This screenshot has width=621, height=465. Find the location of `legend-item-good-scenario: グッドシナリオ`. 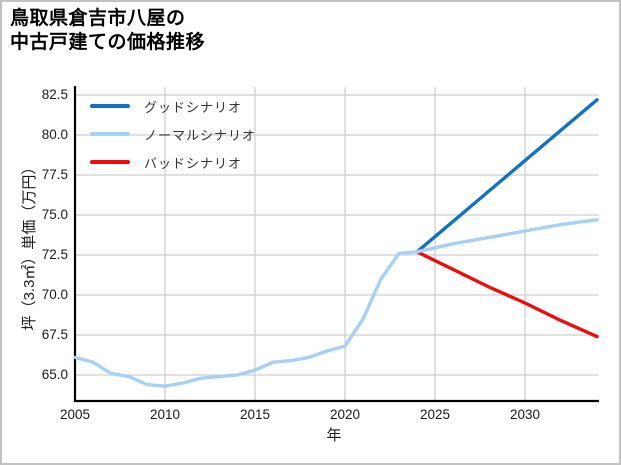

legend-item-good-scenario: グッドシナリオ is located at coordinates (173, 106).